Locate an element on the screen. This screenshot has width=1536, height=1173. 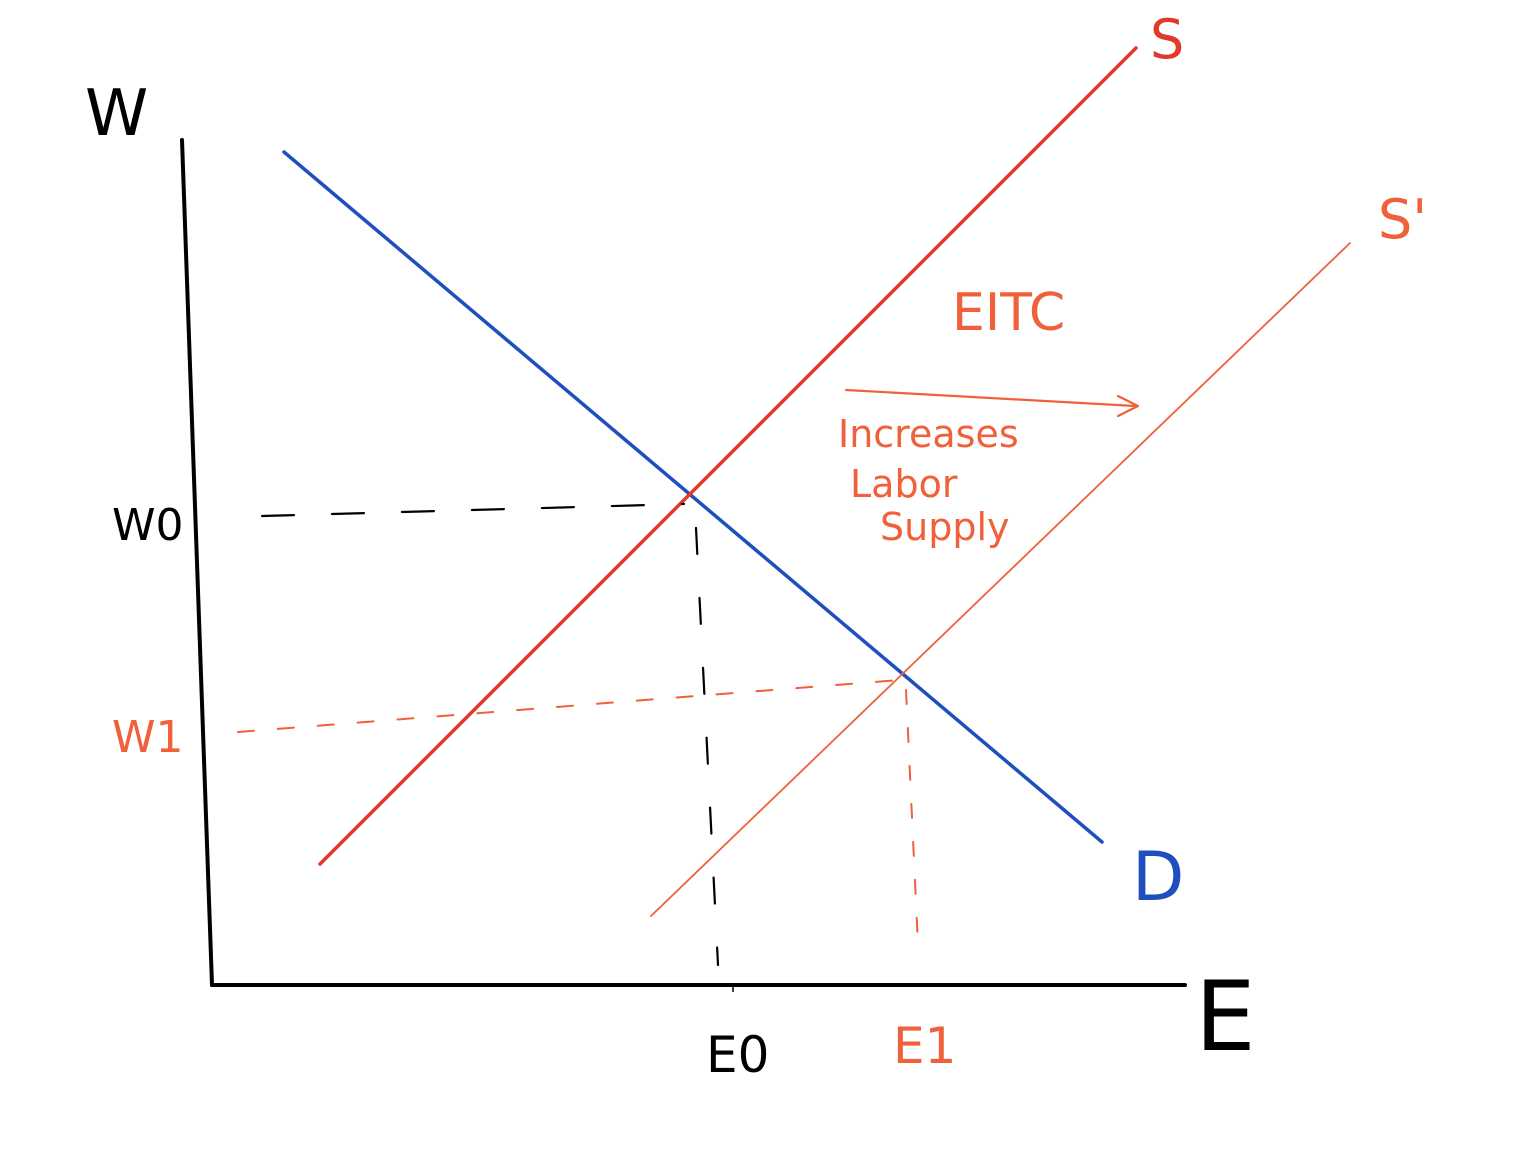
policy-label: EITC is located at coordinates (1008, 313).